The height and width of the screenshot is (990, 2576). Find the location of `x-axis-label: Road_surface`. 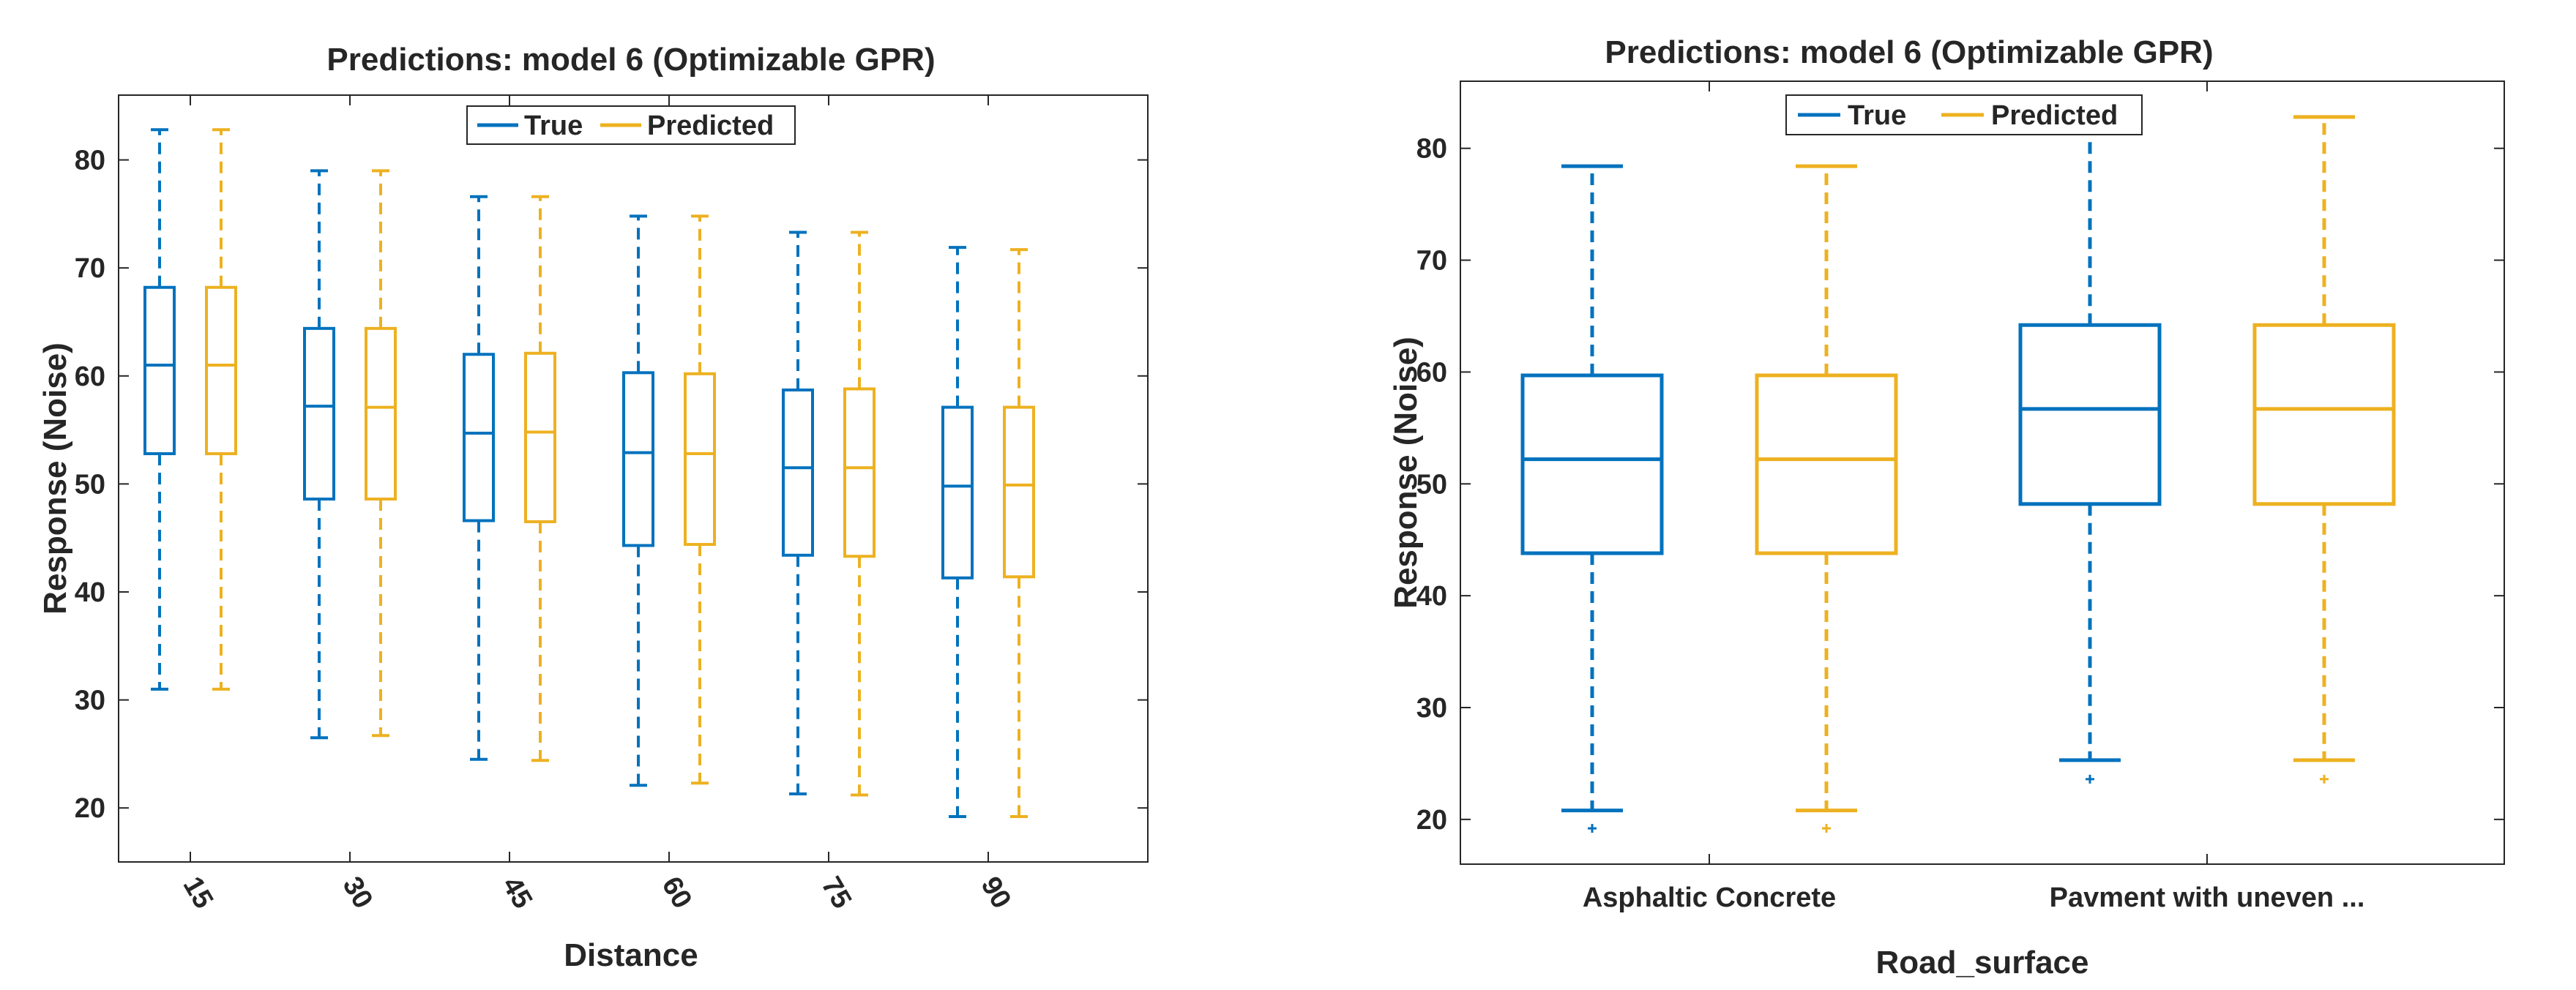

x-axis-label: Road_surface is located at coordinates (1981, 962).